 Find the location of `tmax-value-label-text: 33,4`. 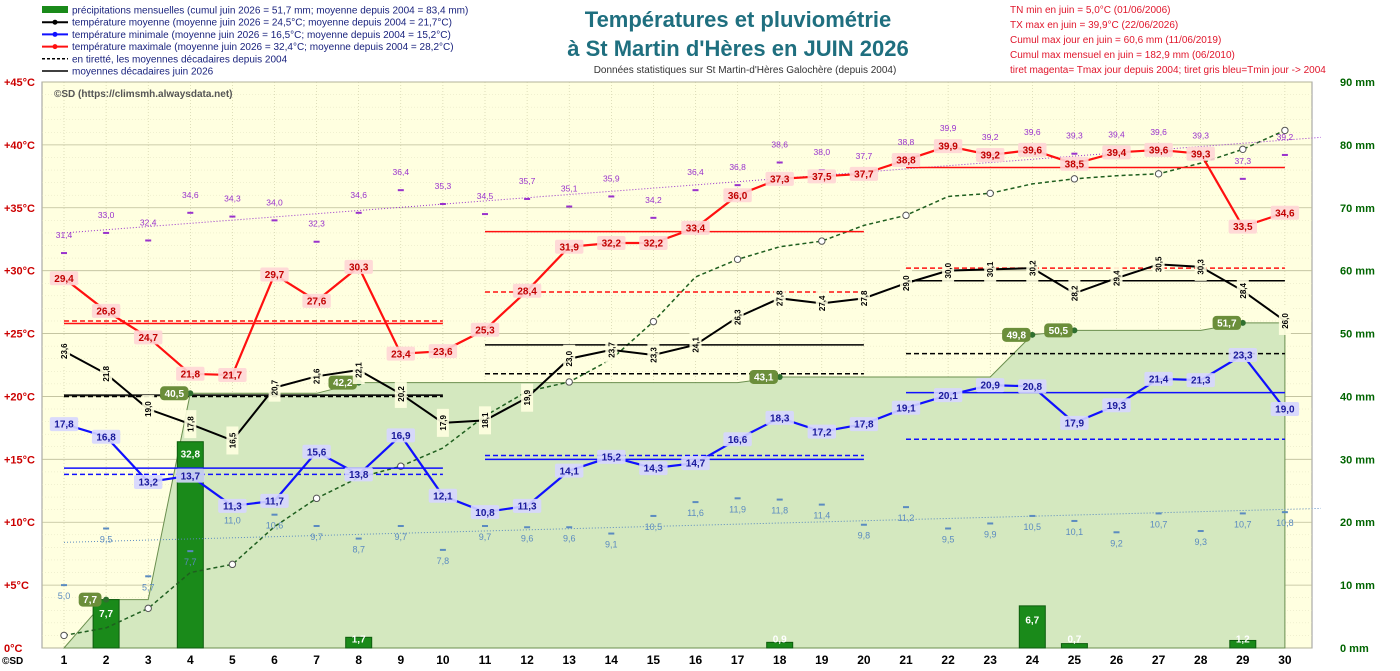

tmax-value-label-text: 33,4 is located at coordinates (696, 229).